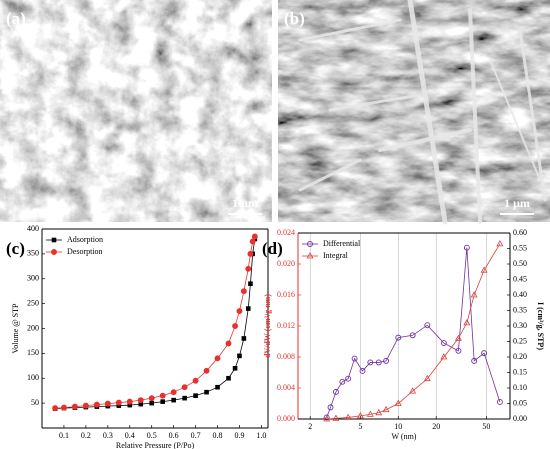 Image resolution: width=550 pixels, height=449 pixels. Describe the element at coordinates (33, 228) in the screenshot. I see `y-tick-label: 400` at that location.